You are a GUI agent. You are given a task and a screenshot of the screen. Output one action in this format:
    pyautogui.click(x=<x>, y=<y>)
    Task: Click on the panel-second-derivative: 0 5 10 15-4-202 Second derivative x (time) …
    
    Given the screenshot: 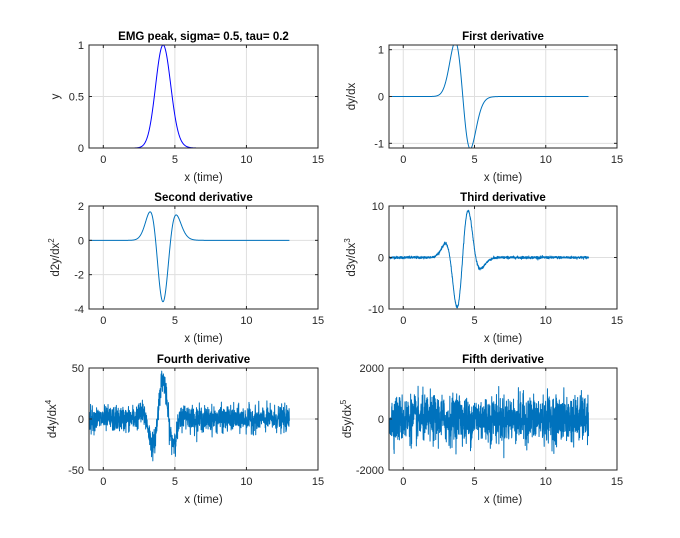 What is the action you would take?
    pyautogui.click(x=185, y=268)
    